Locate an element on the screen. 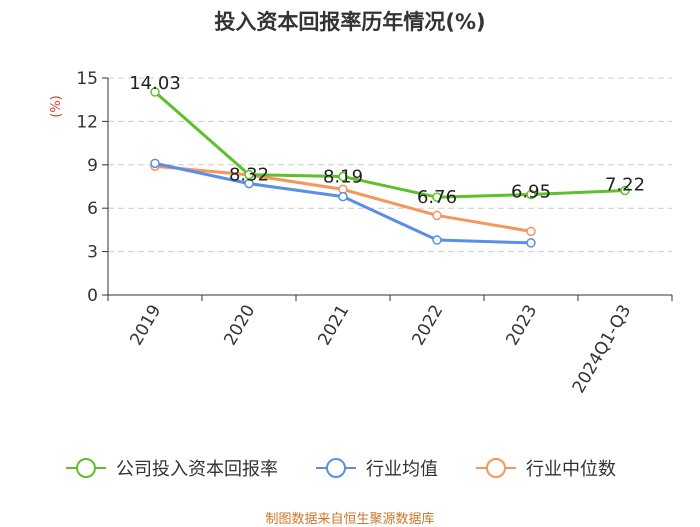  data-label: 6.95 is located at coordinates (531, 191).